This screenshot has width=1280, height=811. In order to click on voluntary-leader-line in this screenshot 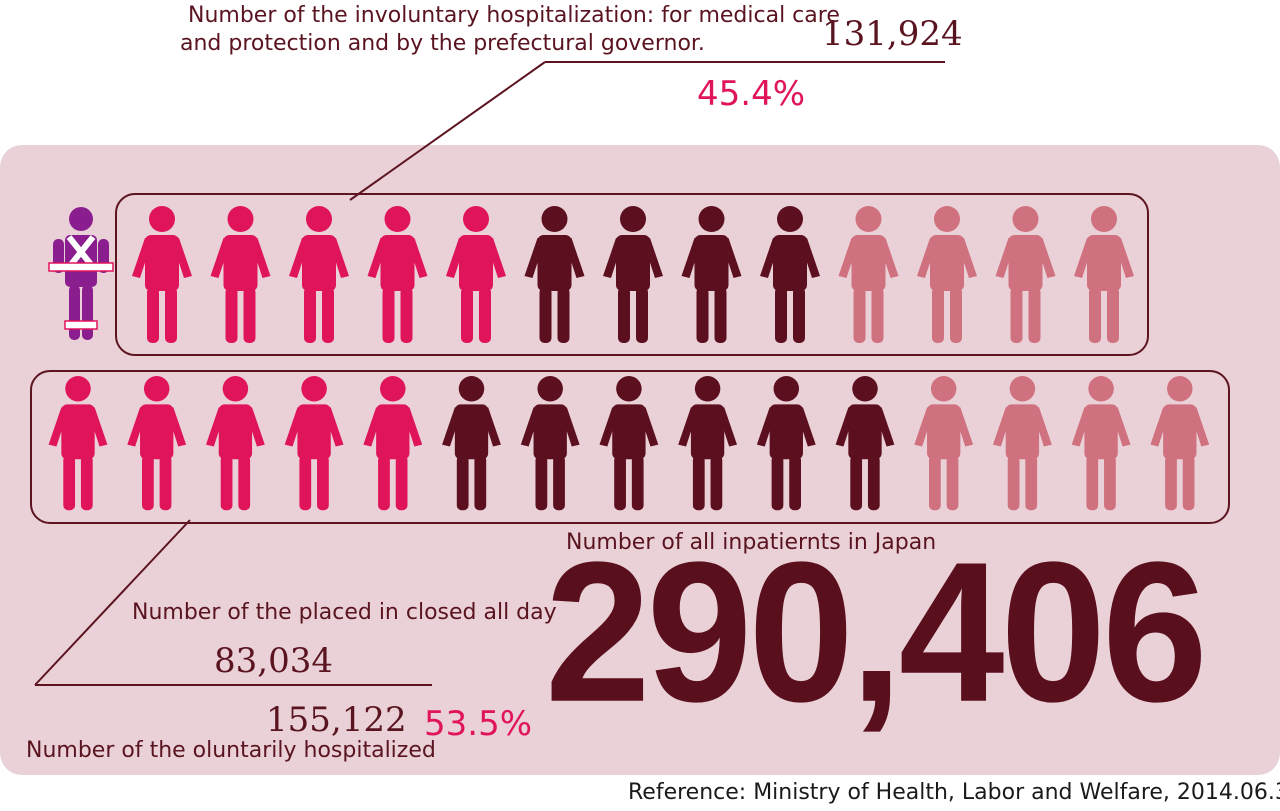, I will do `click(112, 602)`.